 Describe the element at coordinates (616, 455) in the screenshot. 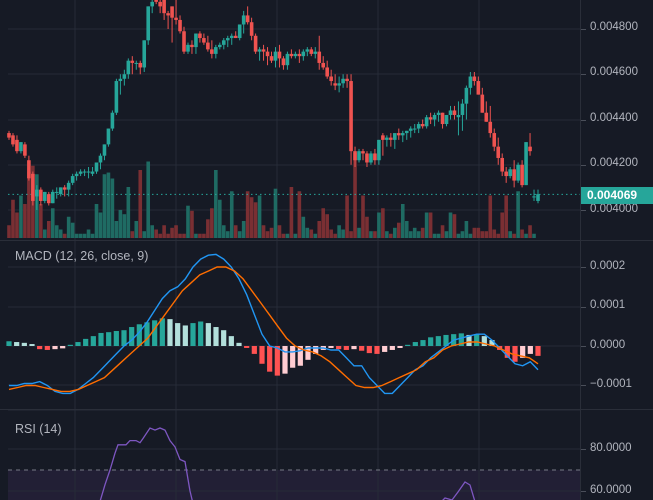

I see `rsi-axis: 80.0000 60.0000` at that location.